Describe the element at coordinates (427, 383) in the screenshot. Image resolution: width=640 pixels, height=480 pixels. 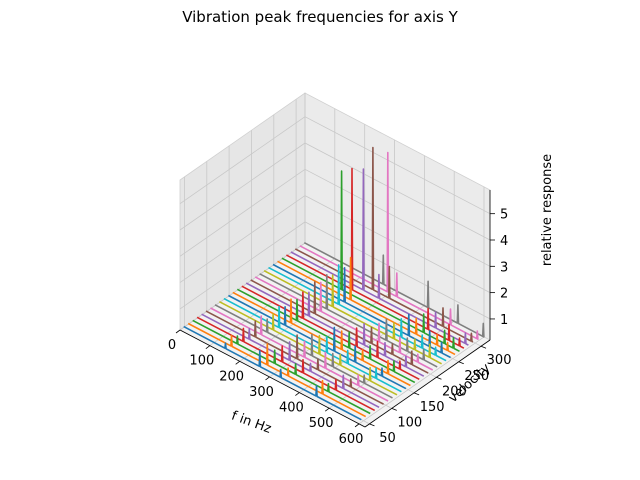
I see `y-axis-line` at that location.